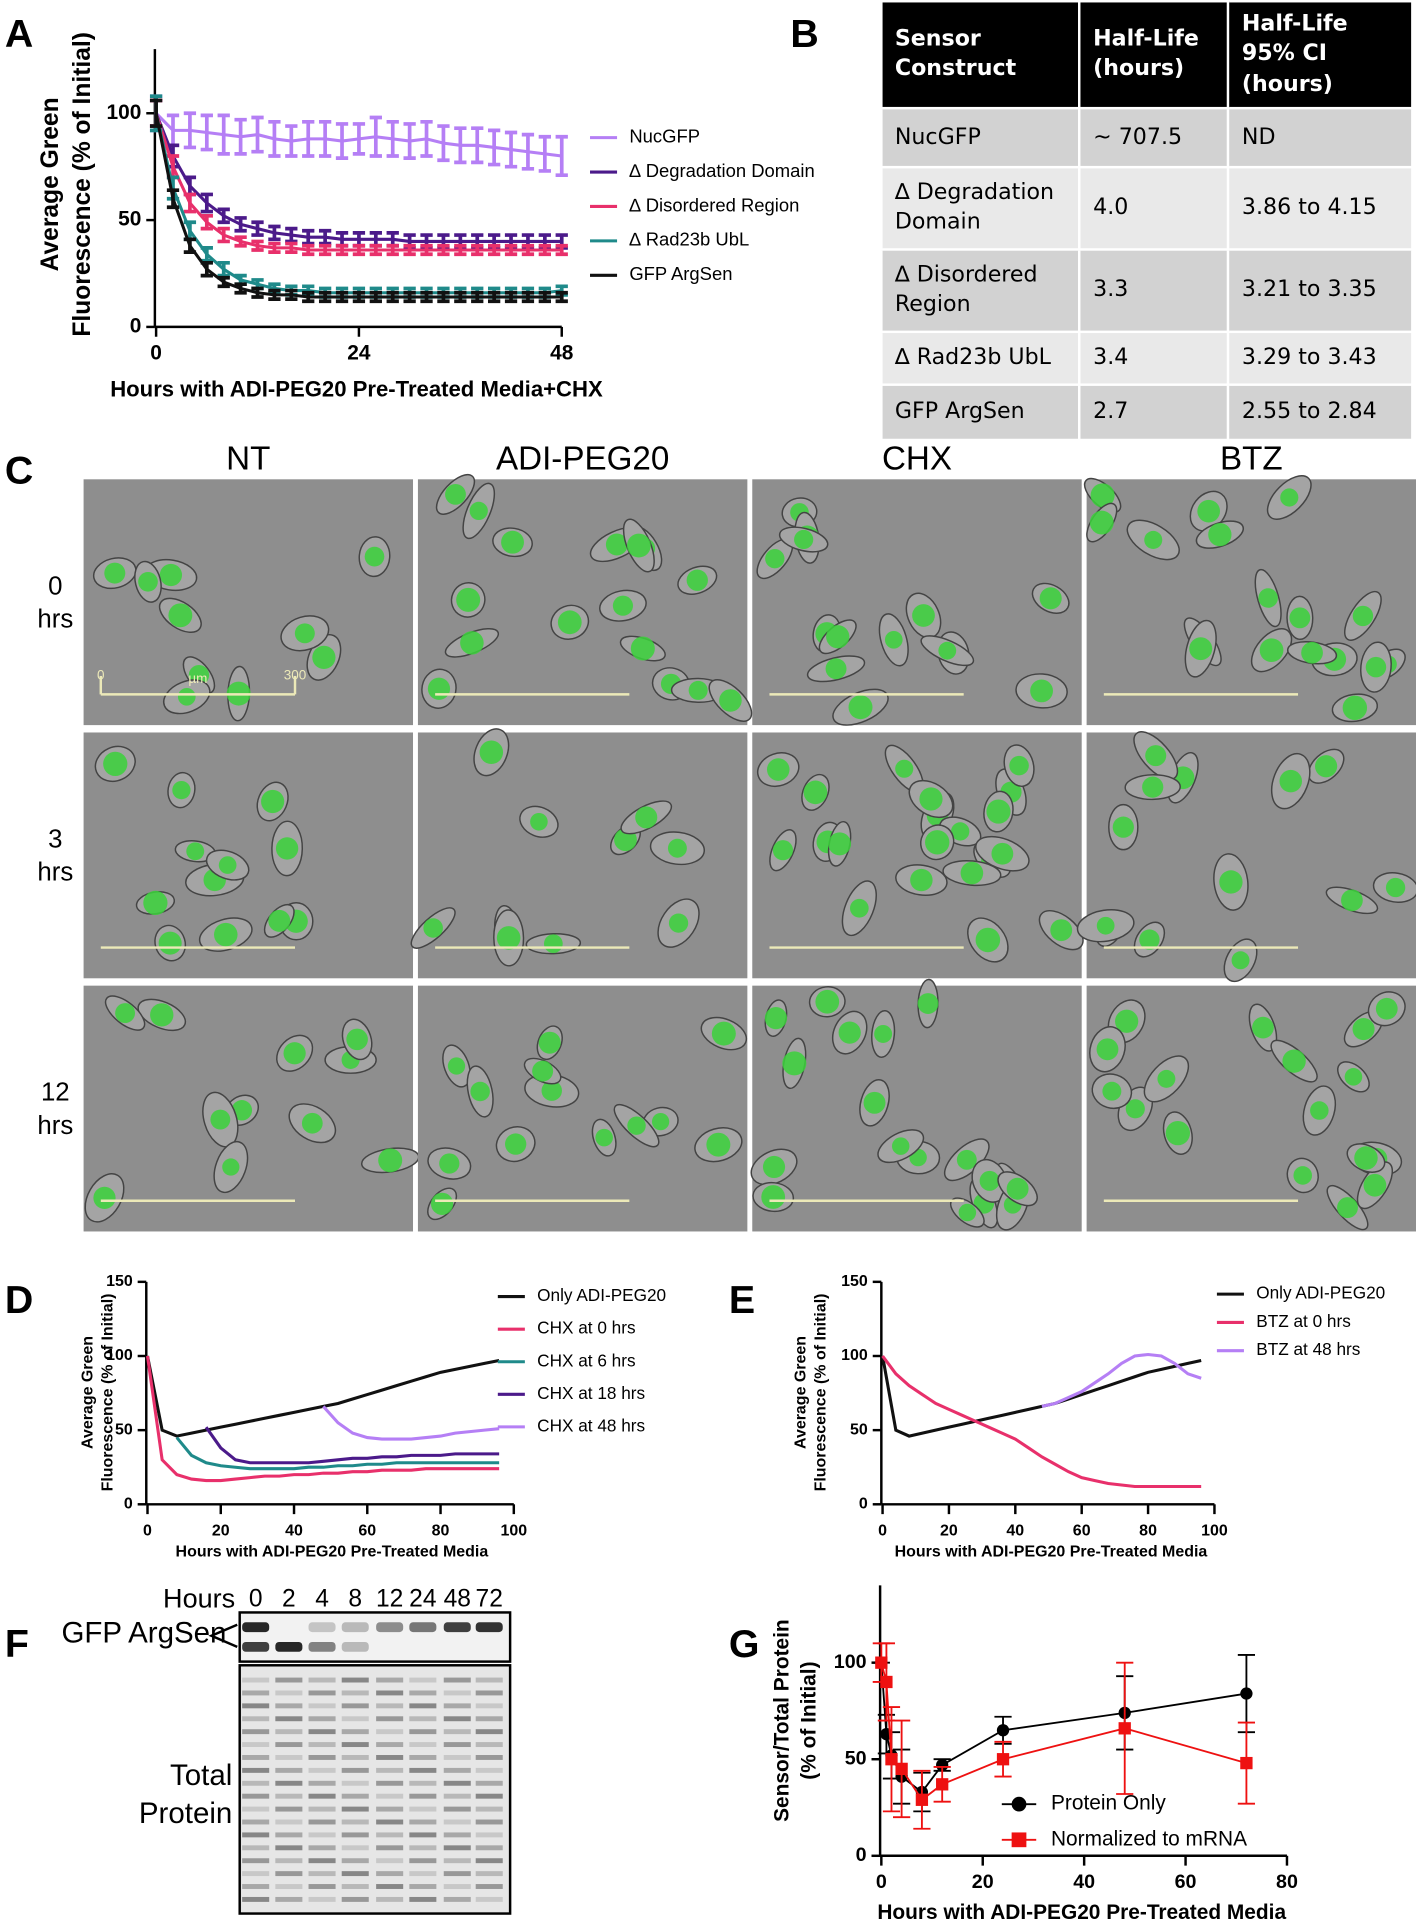 This screenshot has height=1927, width=1416. Describe the element at coordinates (55, 873) in the screenshot. I see `row-label: hrs` at that location.